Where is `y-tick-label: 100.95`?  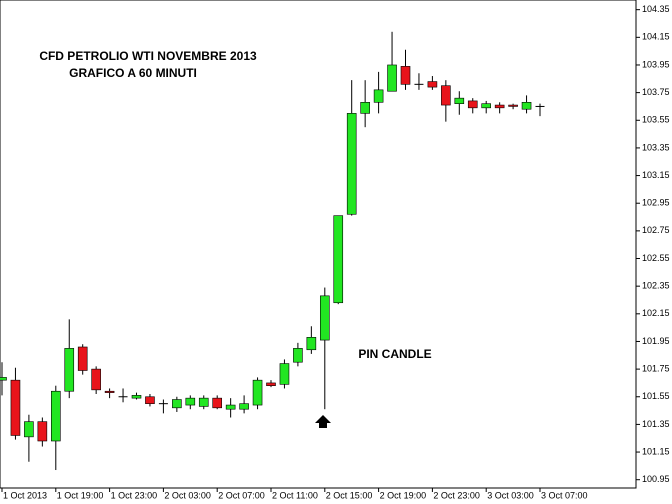
y-tick-label: 100.95 is located at coordinates (656, 479).